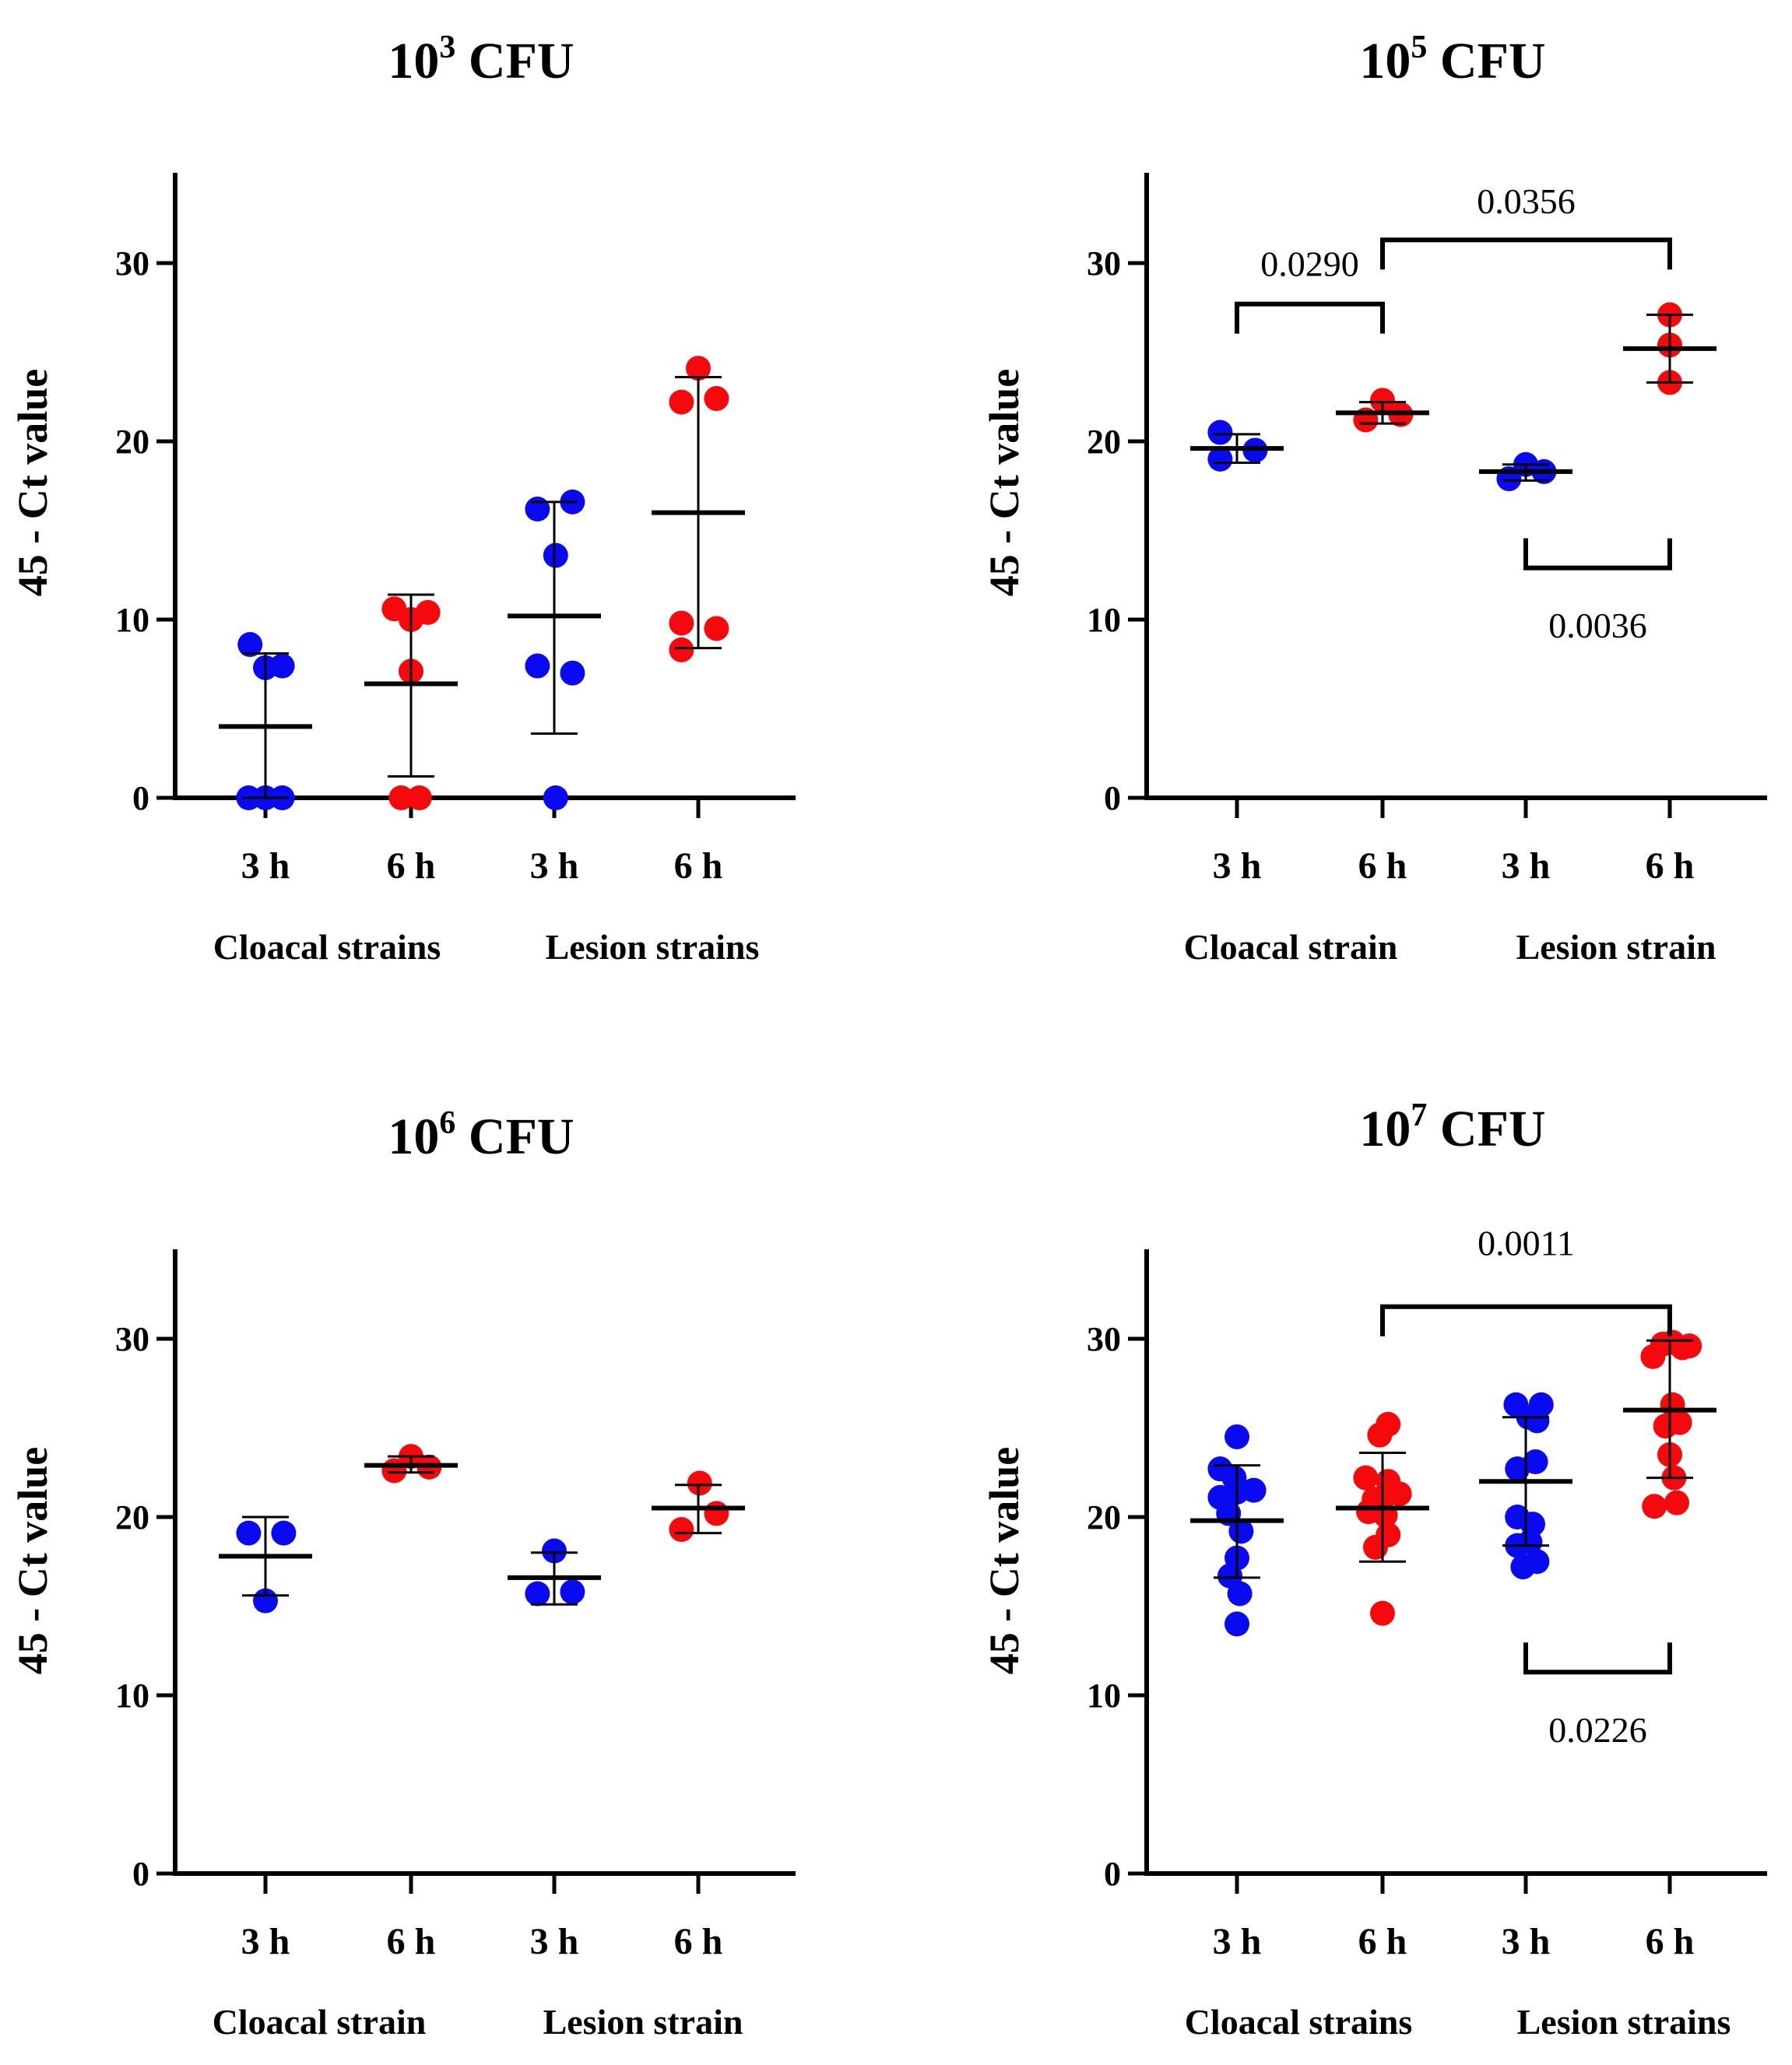 The width and height of the screenshot is (1792, 2065). What do you see at coordinates (1597, 625) in the screenshot?
I see `p-value-label: 0.0036` at bounding box center [1597, 625].